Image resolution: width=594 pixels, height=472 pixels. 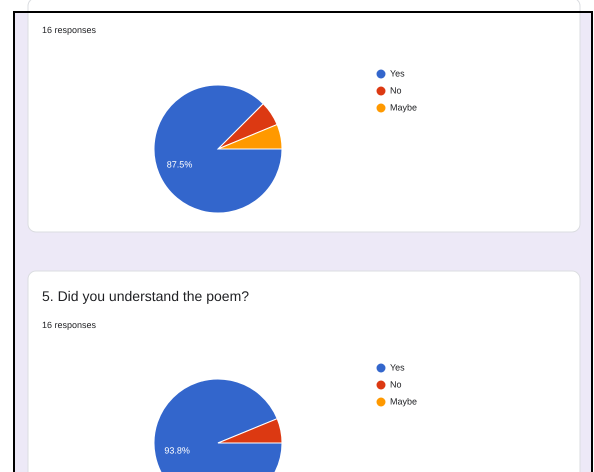 I want to click on data-label: 93.8%, so click(x=177, y=450).